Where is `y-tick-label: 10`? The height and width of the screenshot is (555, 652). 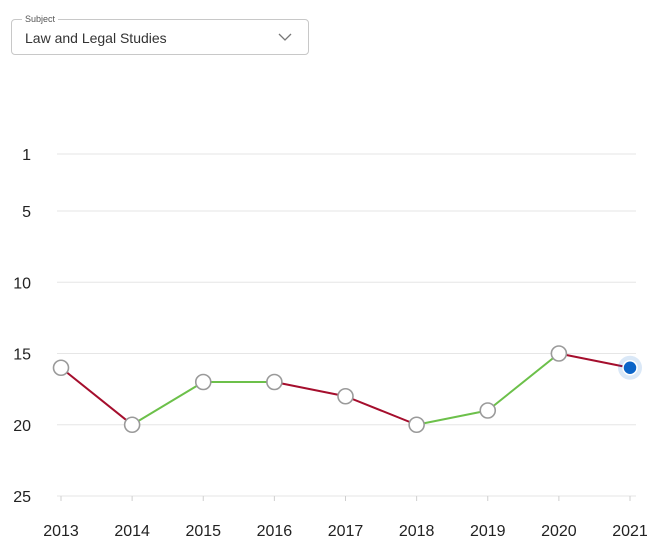
y-tick-label: 10 is located at coordinates (22, 283).